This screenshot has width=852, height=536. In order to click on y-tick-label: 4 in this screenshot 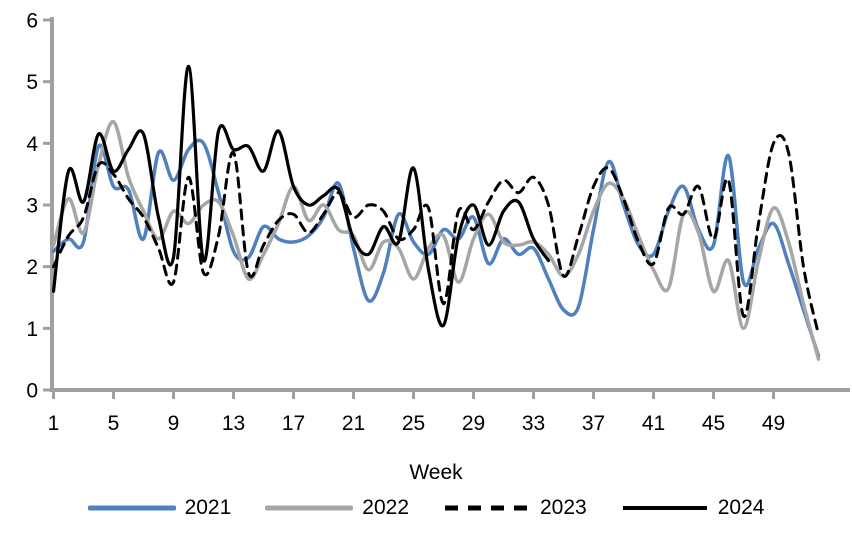, I will do `click(32, 144)`.